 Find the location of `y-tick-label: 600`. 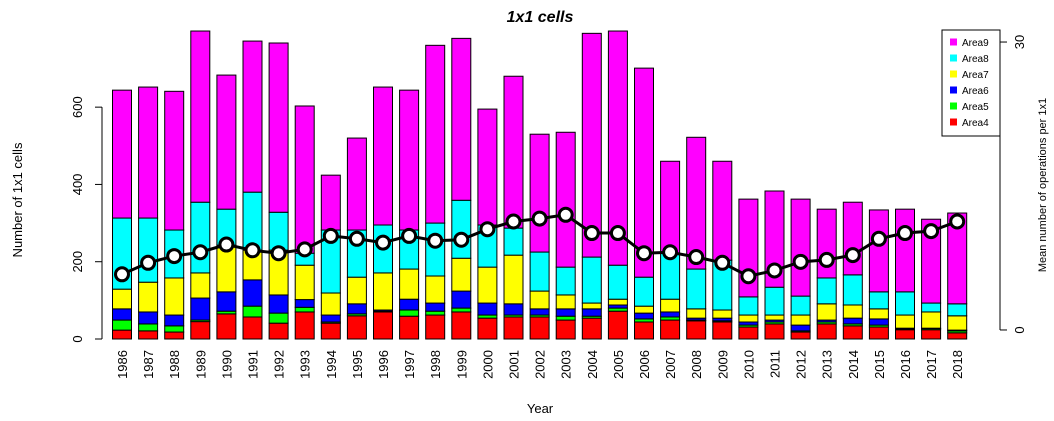

y-tick-label: 600 is located at coordinates (77, 107).